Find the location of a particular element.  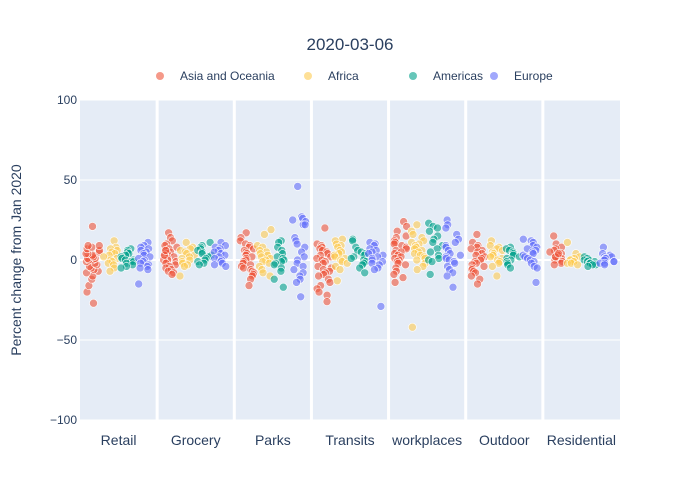

legend-item: Africa is located at coordinates (331, 76).